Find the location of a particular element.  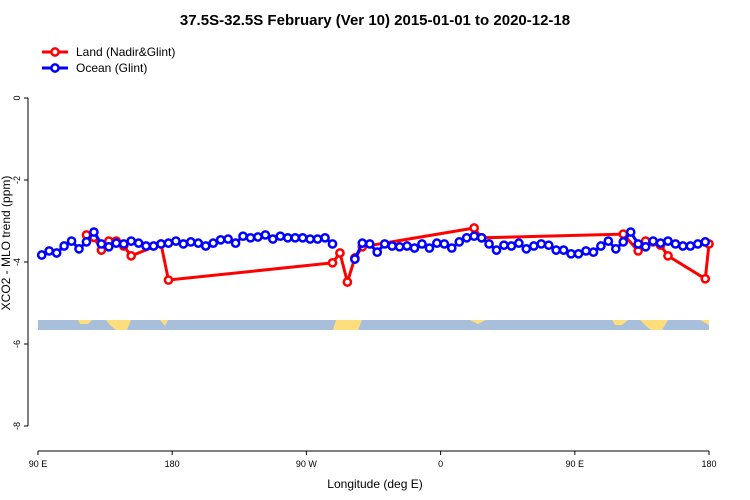

legend-label: Ocean (Glint) is located at coordinates (111, 68).